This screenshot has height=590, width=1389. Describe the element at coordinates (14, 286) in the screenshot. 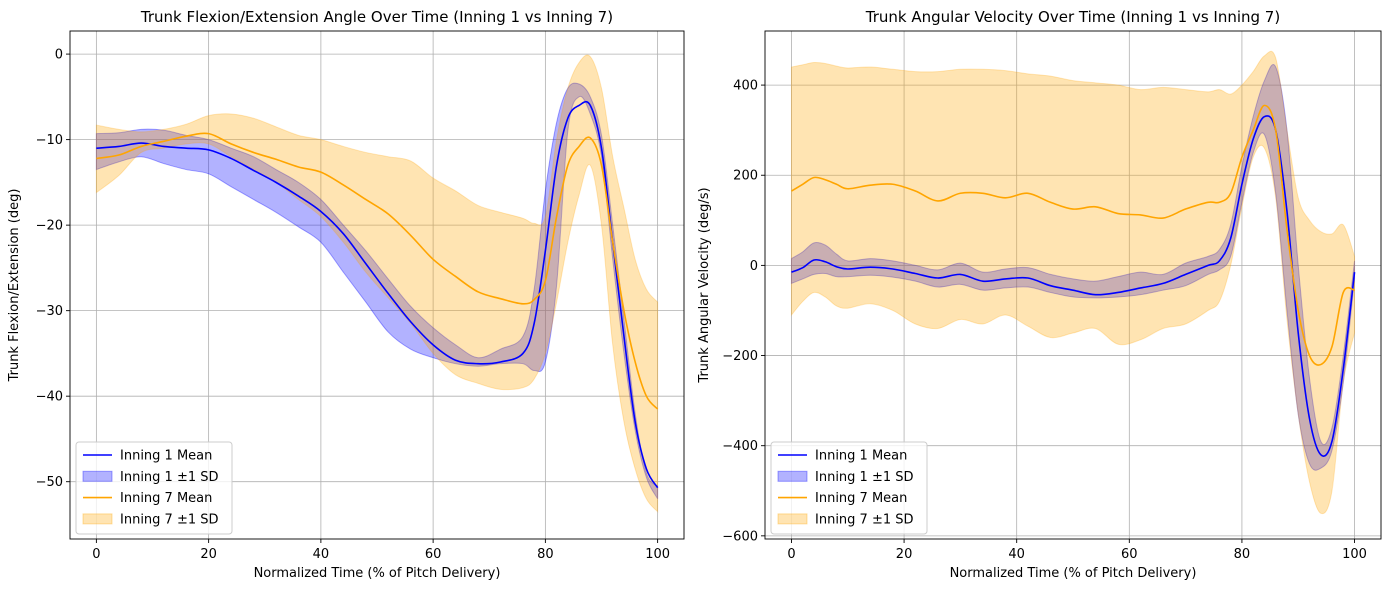

I see `y-axis-label: Trunk Flexion/Extension (deg)` at that location.